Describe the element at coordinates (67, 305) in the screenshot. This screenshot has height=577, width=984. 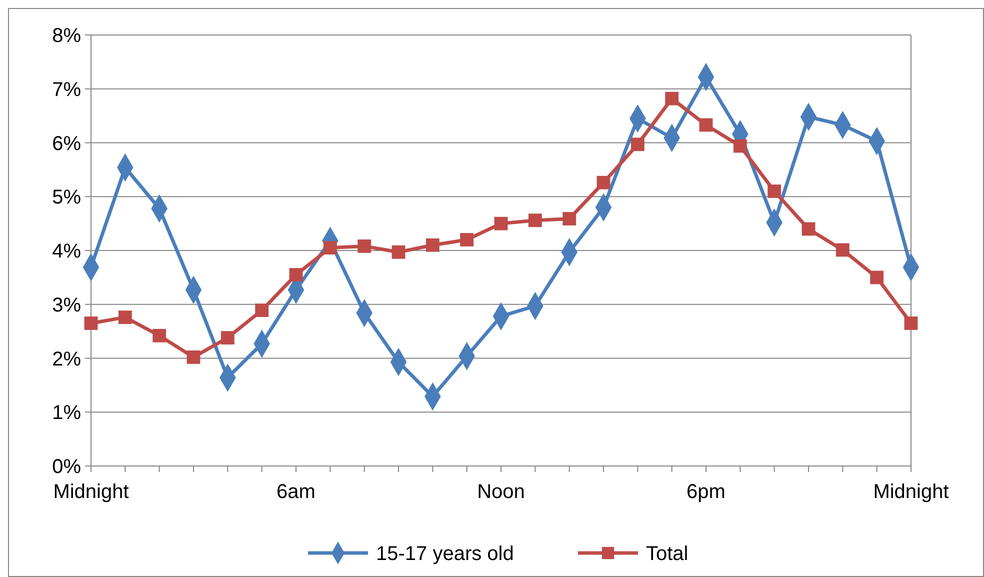
I see `y-tick-label: 3%` at that location.